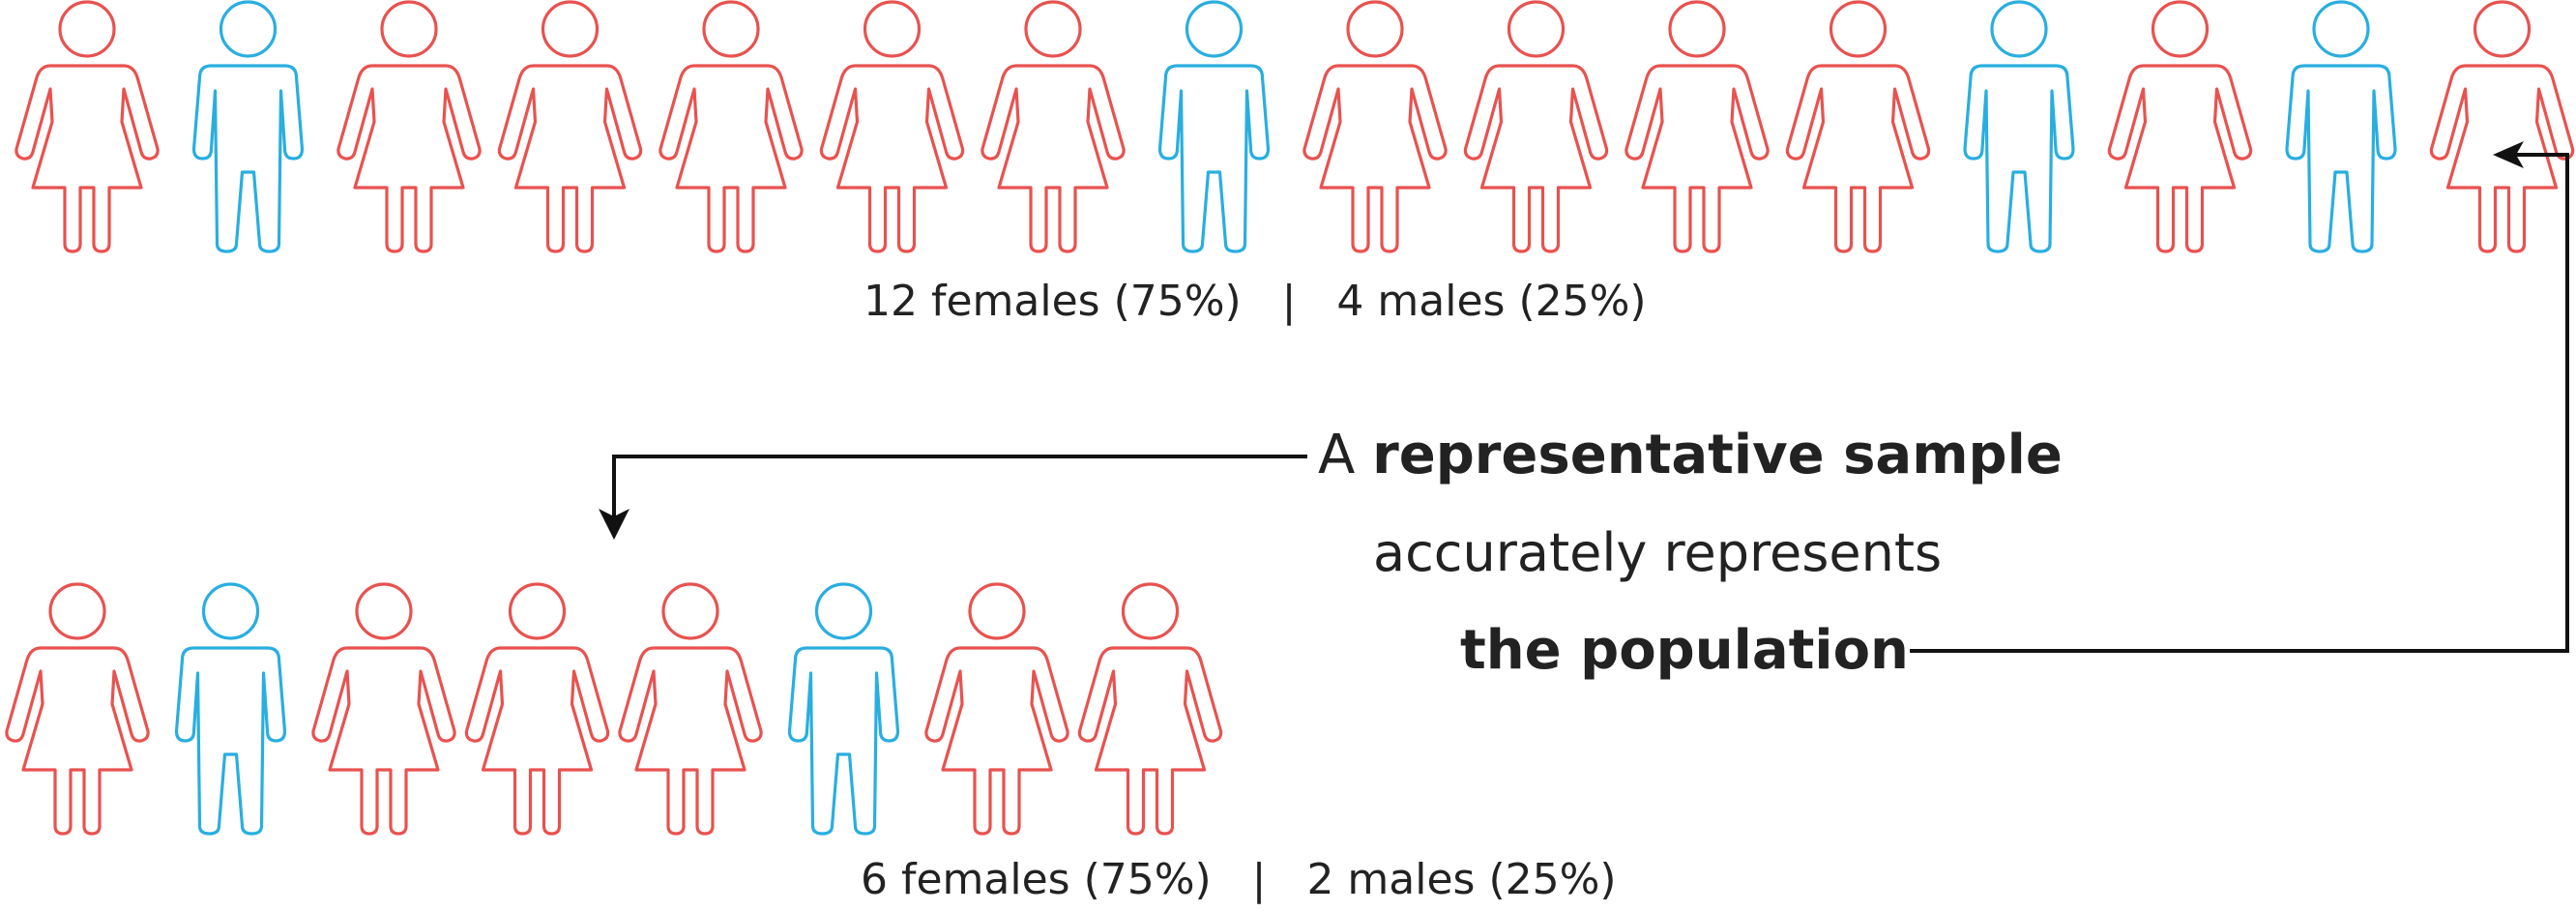 This screenshot has height=912, width=2576. What do you see at coordinates (1658, 552) in the screenshot?
I see `message-line-2: accurately represents` at bounding box center [1658, 552].